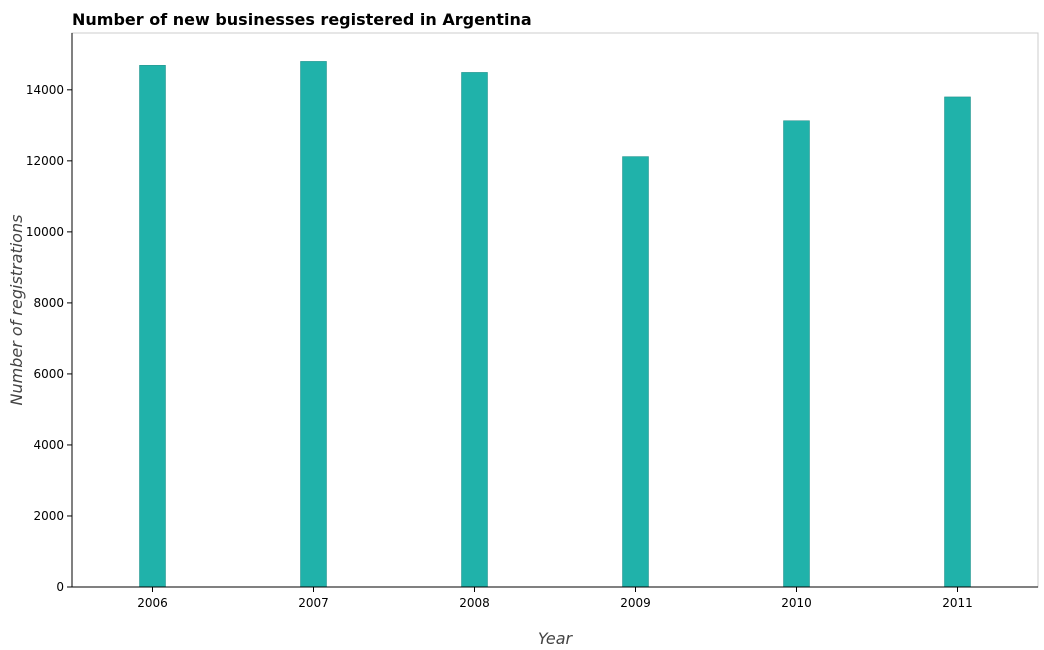 The width and height of the screenshot is (1044, 650). I want to click on bar-2011, so click(957, 342).